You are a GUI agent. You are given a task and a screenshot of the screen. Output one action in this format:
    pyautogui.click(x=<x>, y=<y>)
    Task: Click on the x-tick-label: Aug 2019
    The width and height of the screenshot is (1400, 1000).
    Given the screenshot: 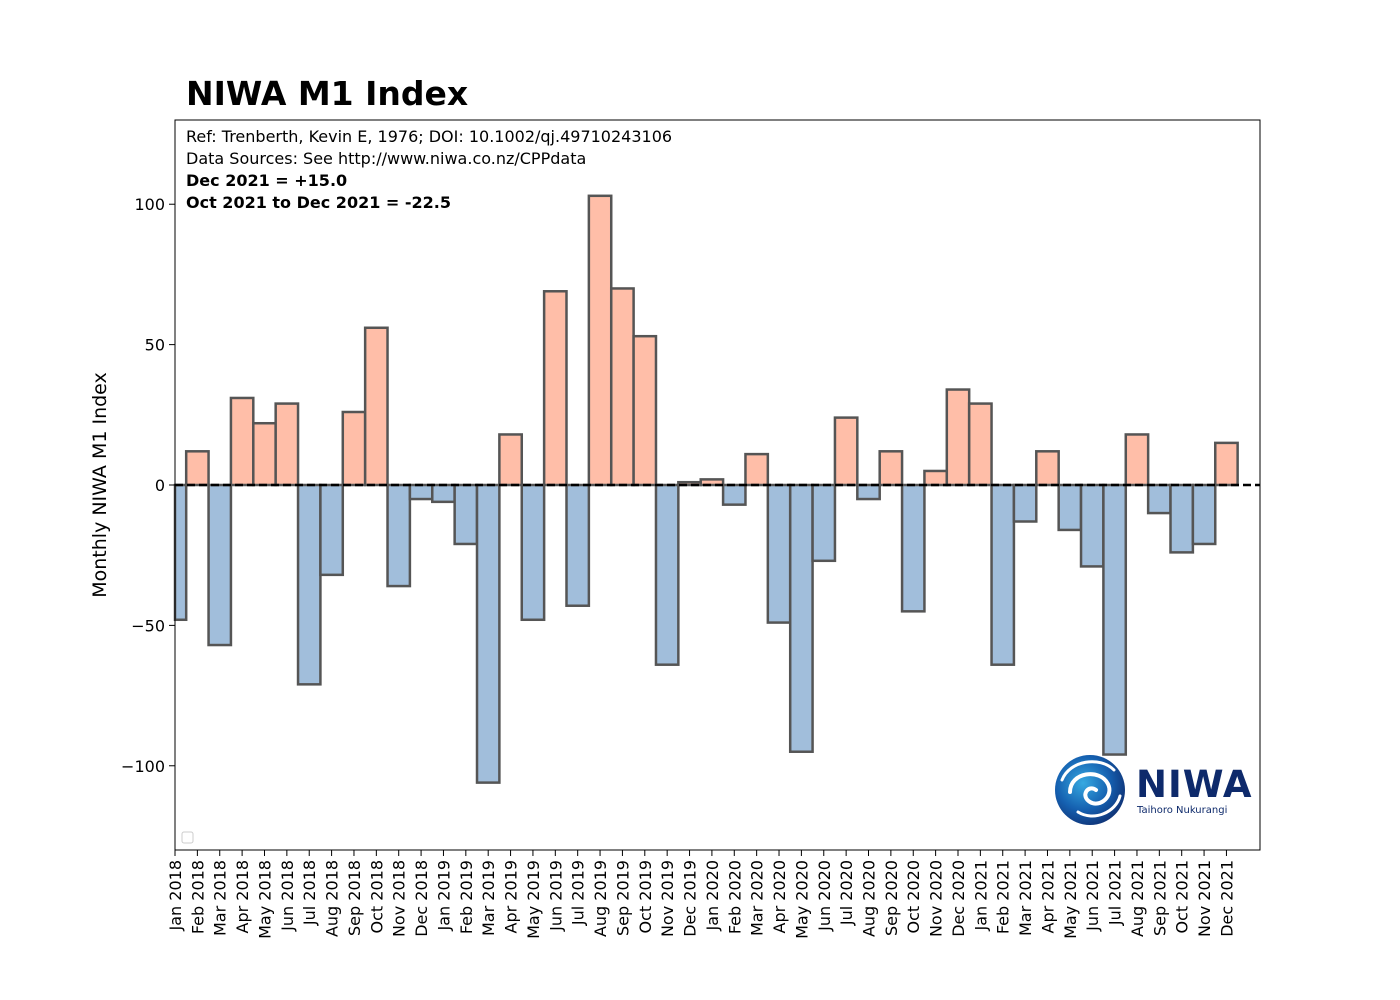 What is the action you would take?
    pyautogui.click(x=600, y=898)
    